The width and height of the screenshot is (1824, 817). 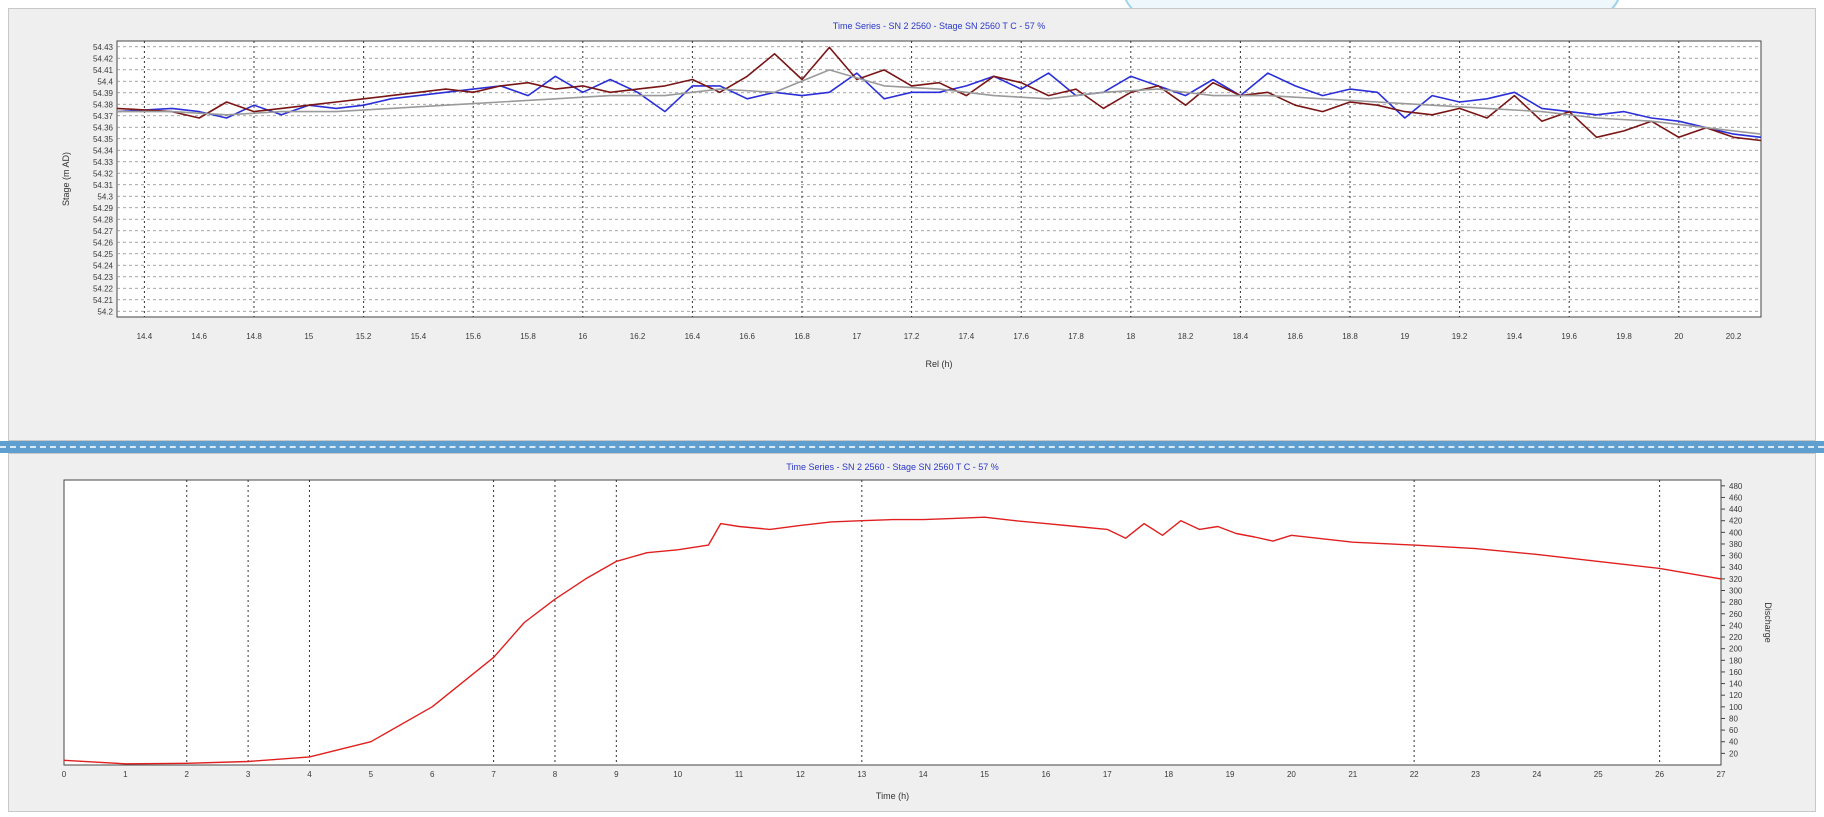 I want to click on x-tick-label: 2, so click(x=187, y=774).